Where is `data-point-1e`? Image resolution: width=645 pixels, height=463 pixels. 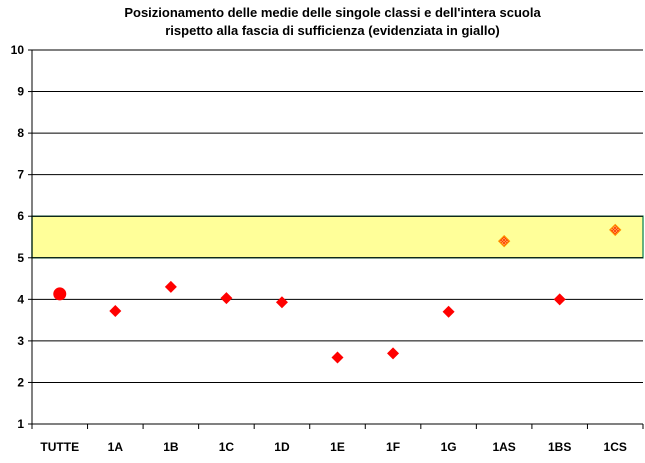 data-point-1e is located at coordinates (337, 357).